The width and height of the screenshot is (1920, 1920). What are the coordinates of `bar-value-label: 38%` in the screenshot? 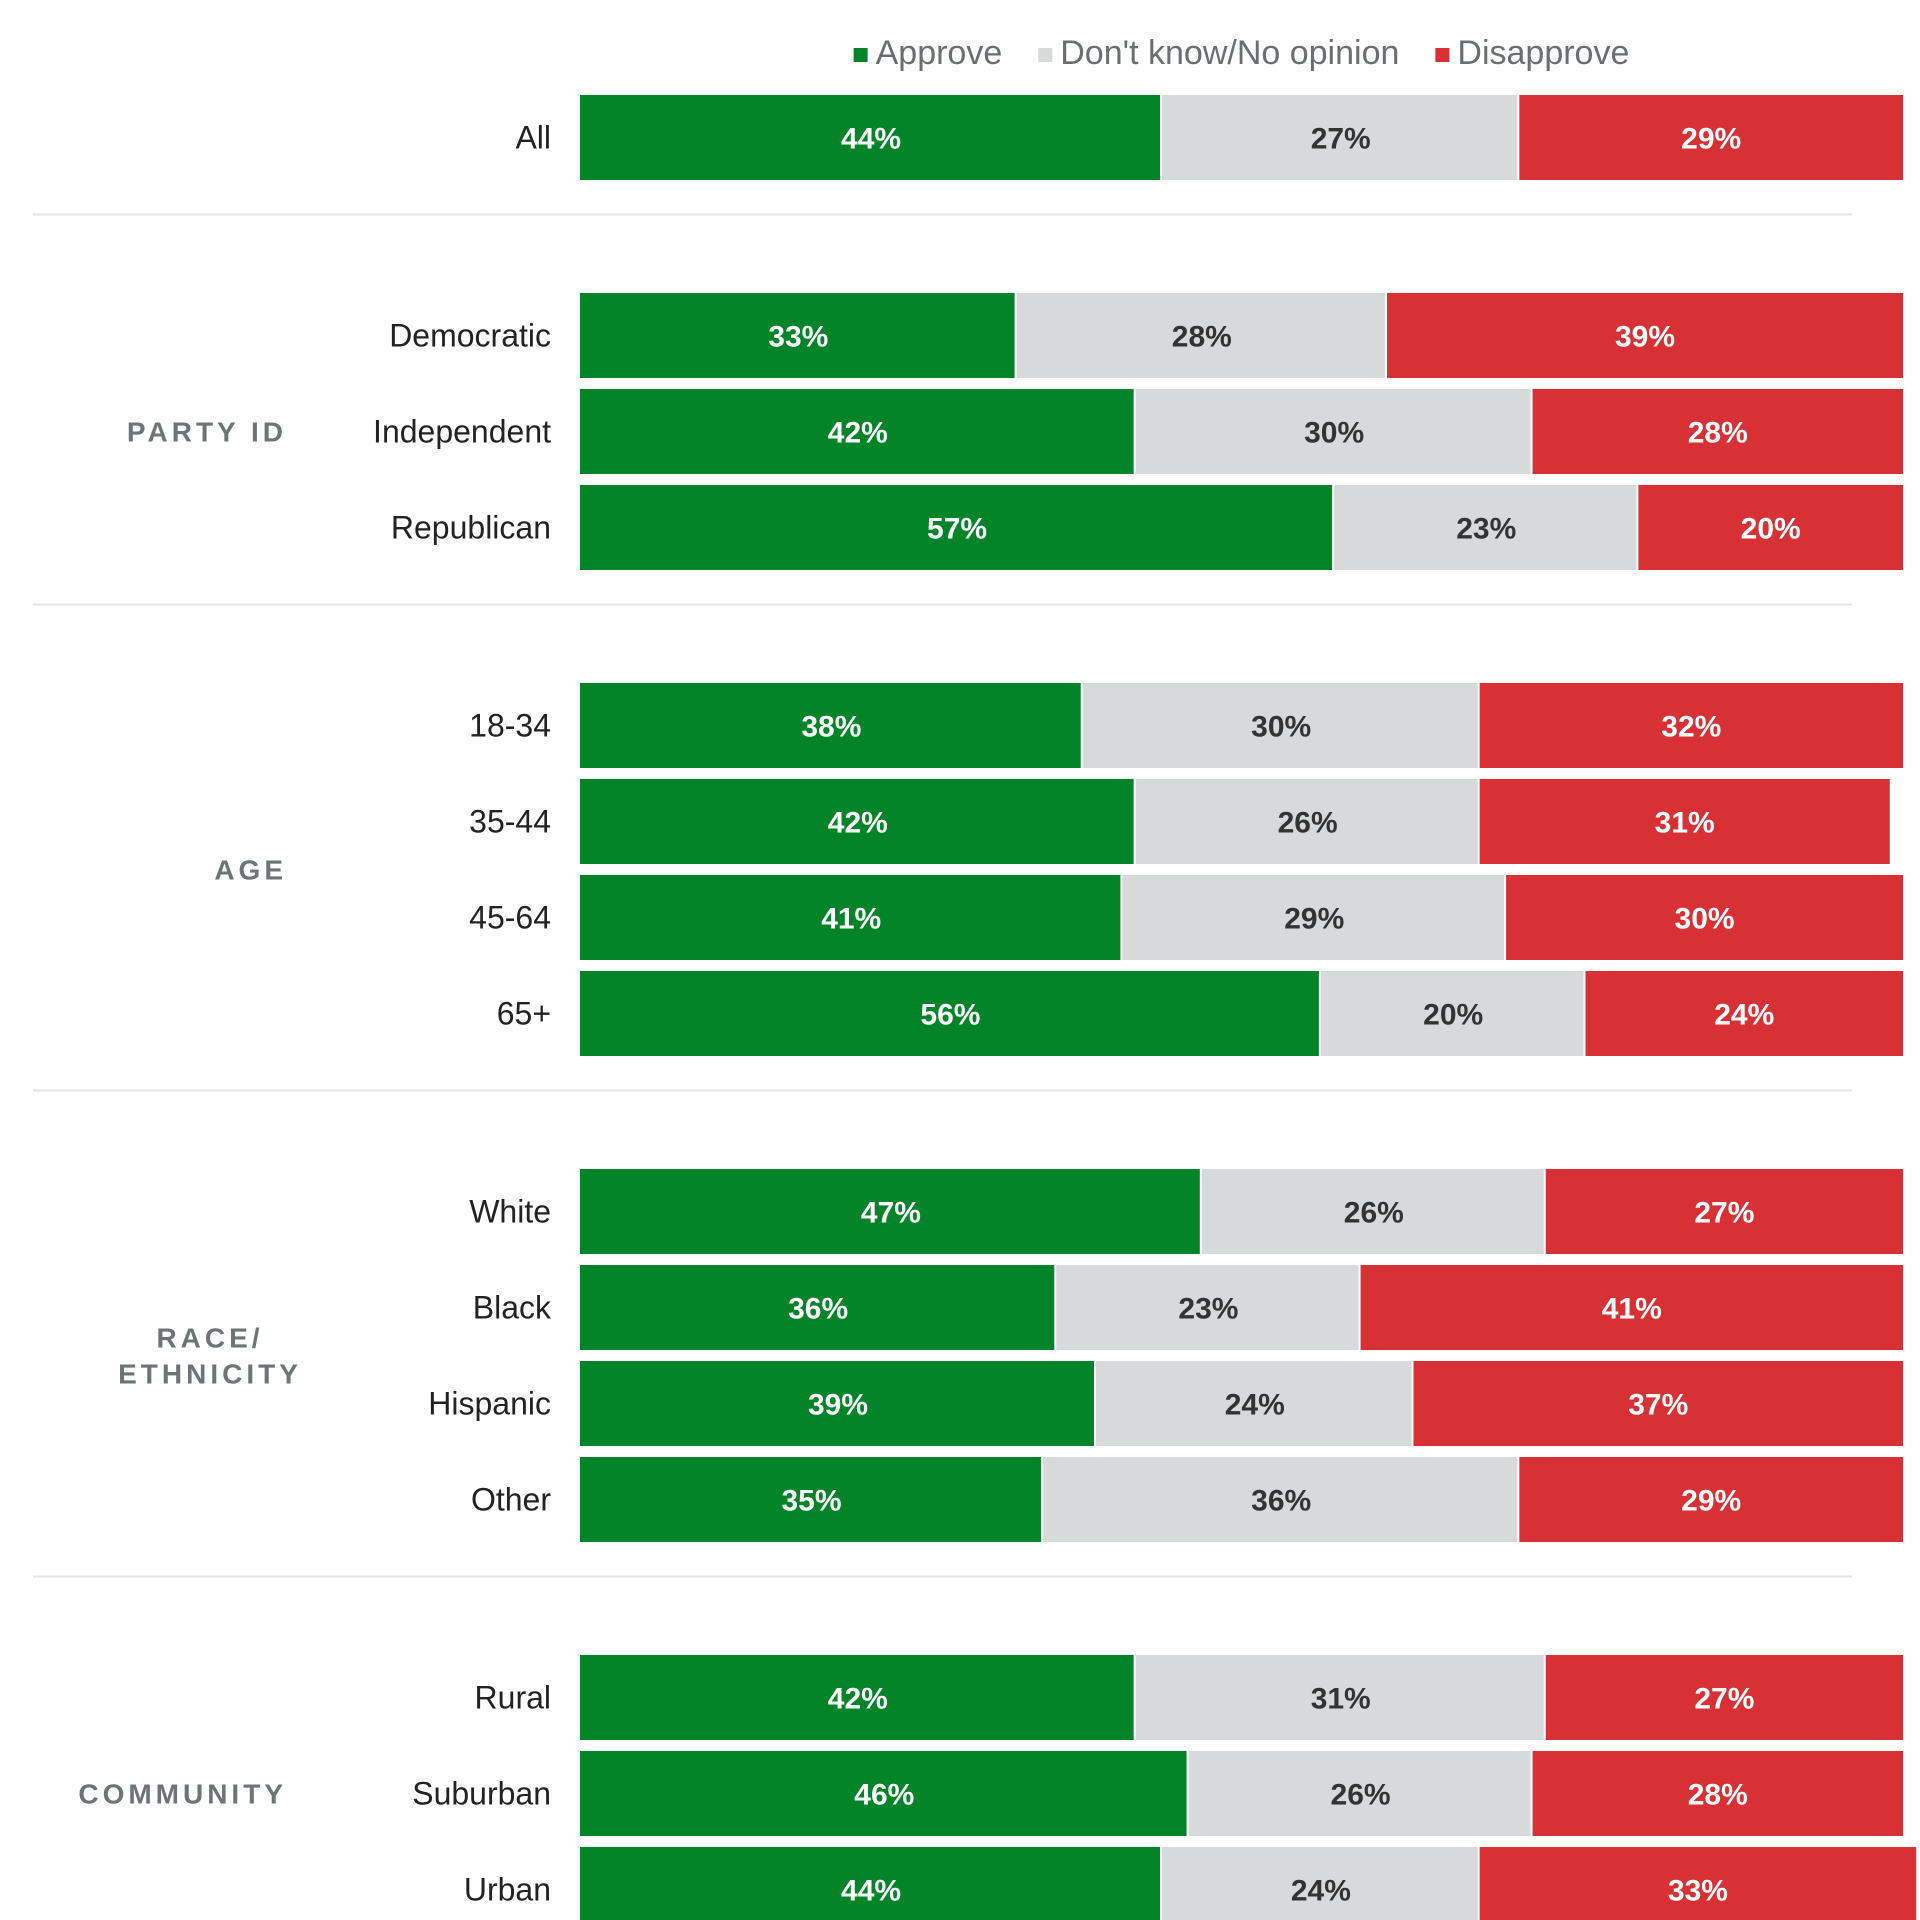 It's located at (831, 727).